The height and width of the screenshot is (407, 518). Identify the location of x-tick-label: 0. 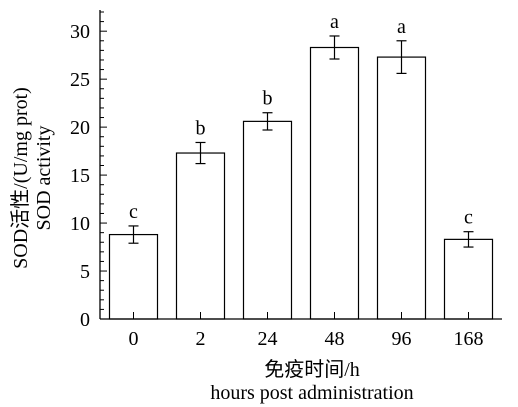
(134, 339).